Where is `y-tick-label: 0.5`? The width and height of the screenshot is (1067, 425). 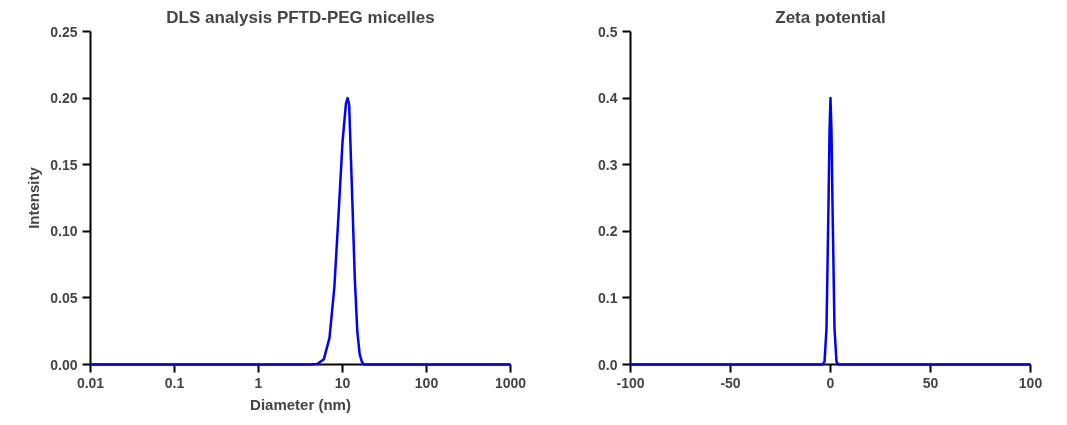
y-tick-label: 0.5 is located at coordinates (608, 31).